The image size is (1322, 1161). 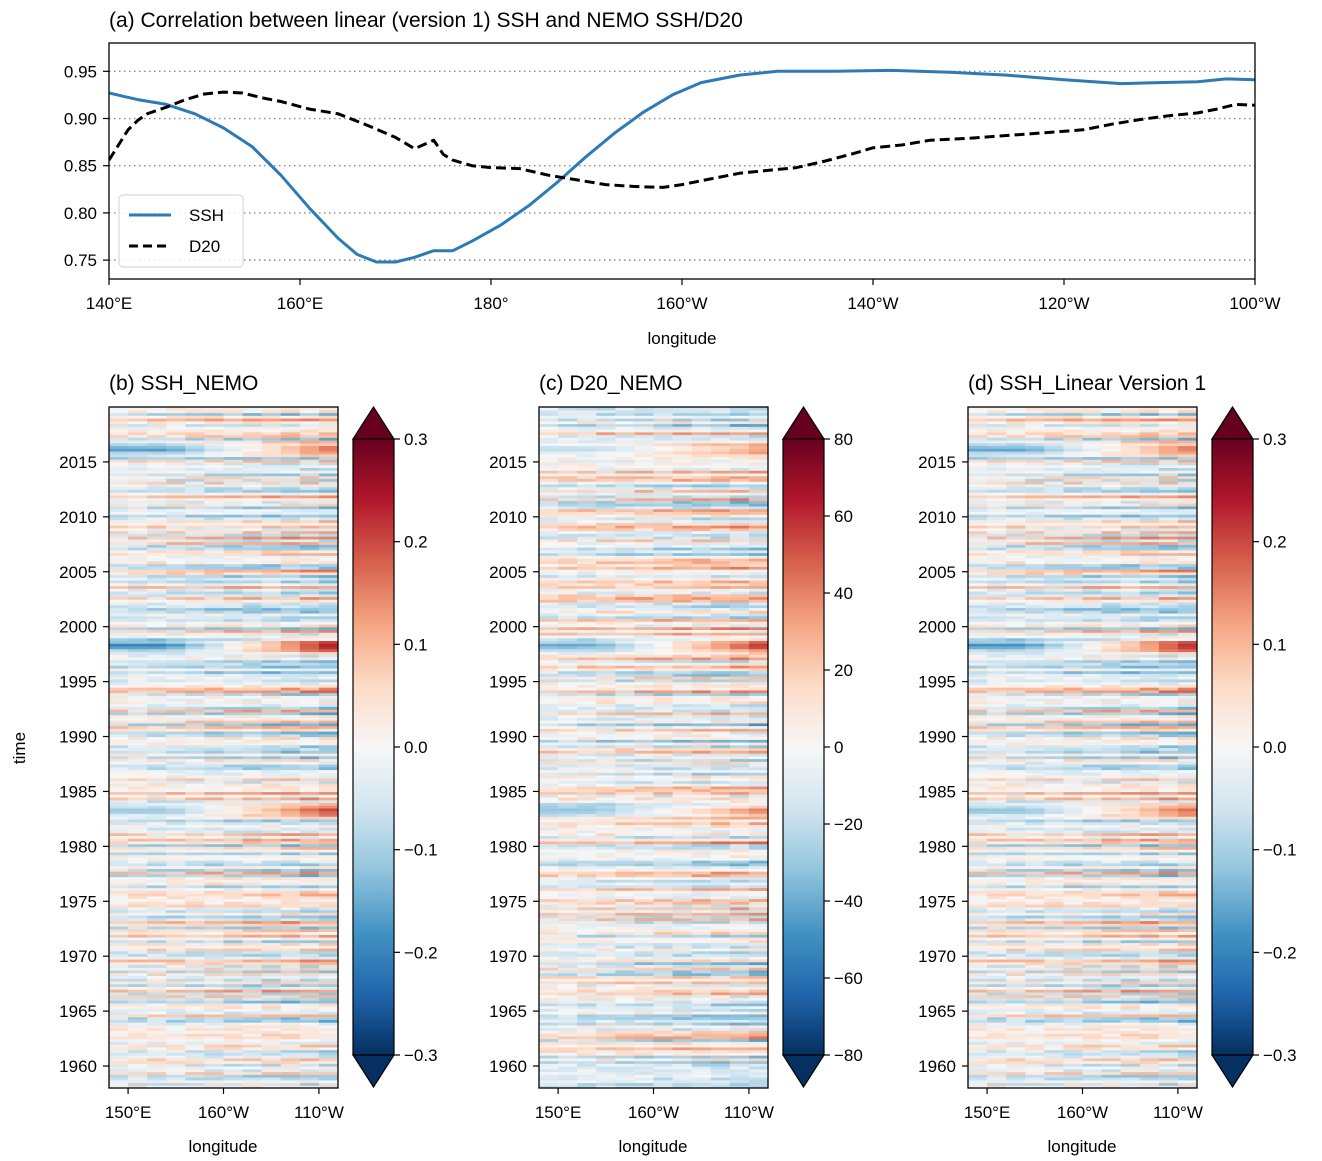 What do you see at coordinates (80, 213) in the screenshot?
I see `y-tick-label: 0.80` at bounding box center [80, 213].